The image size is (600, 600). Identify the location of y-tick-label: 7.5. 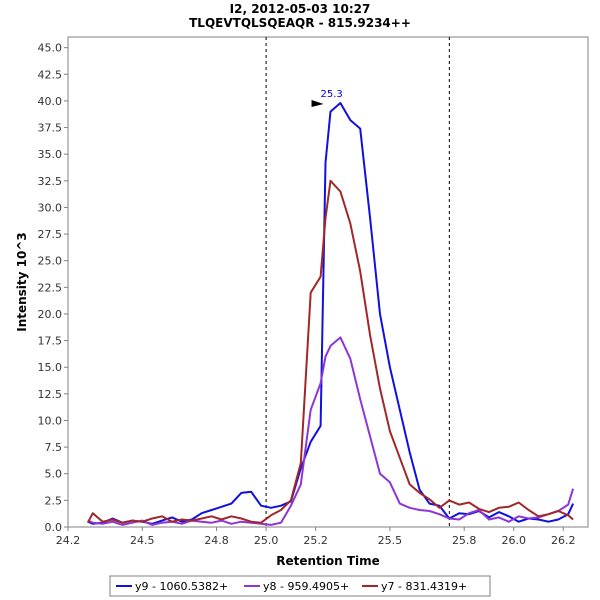
(54, 447).